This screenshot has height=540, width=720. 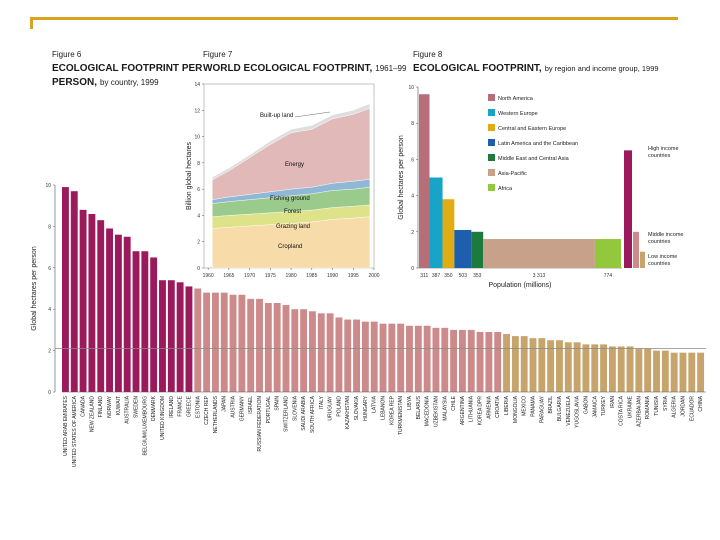 I want to click on fig6-country-label: KOREA DPR, so click(x=481, y=411).